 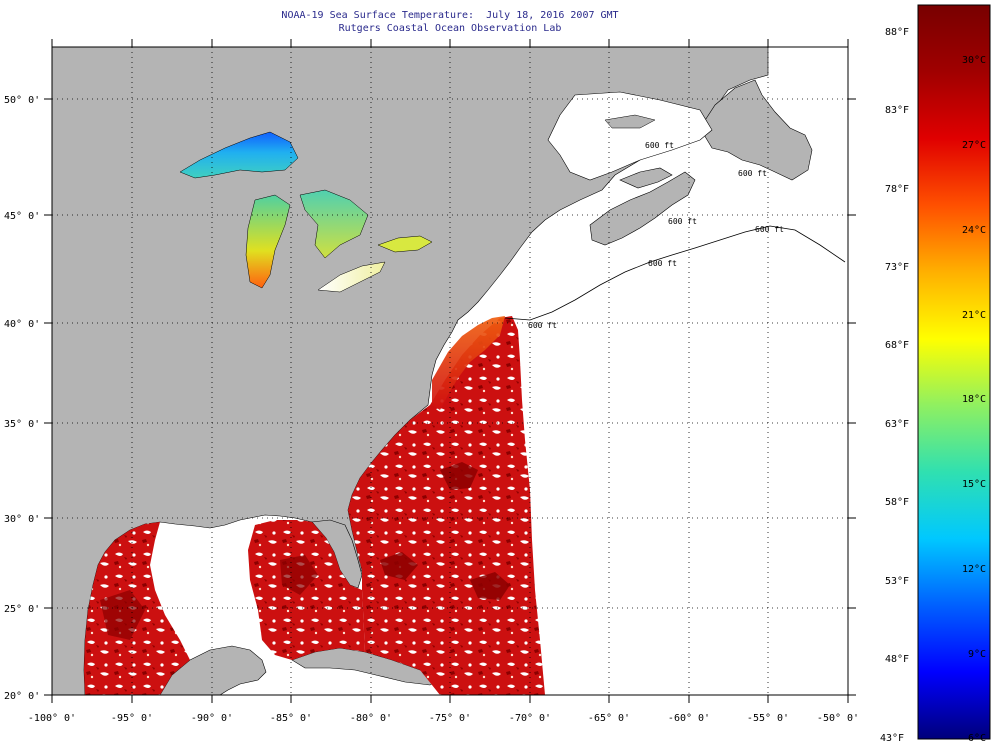 I want to click on f-label: 68°F, so click(x=897, y=345).